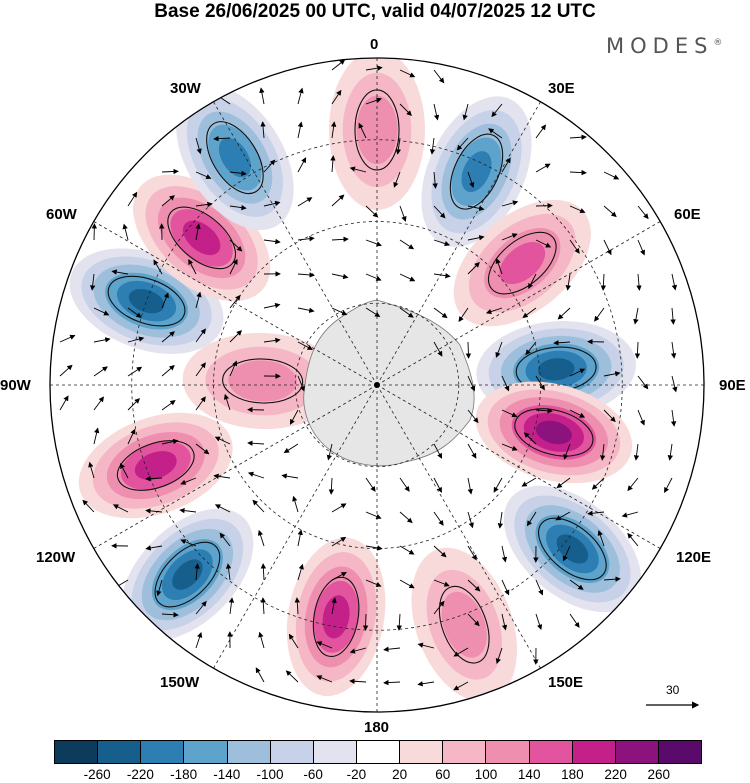  I want to click on lon-label-180: 180, so click(377, 727).